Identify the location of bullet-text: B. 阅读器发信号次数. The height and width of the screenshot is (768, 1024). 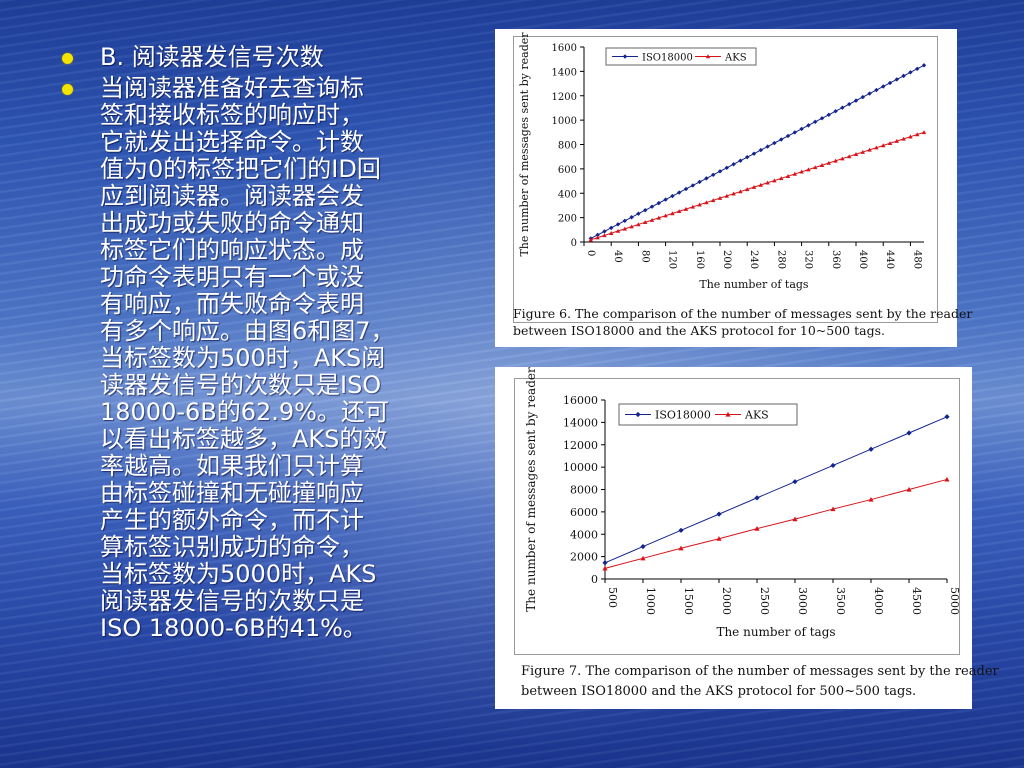
(212, 57).